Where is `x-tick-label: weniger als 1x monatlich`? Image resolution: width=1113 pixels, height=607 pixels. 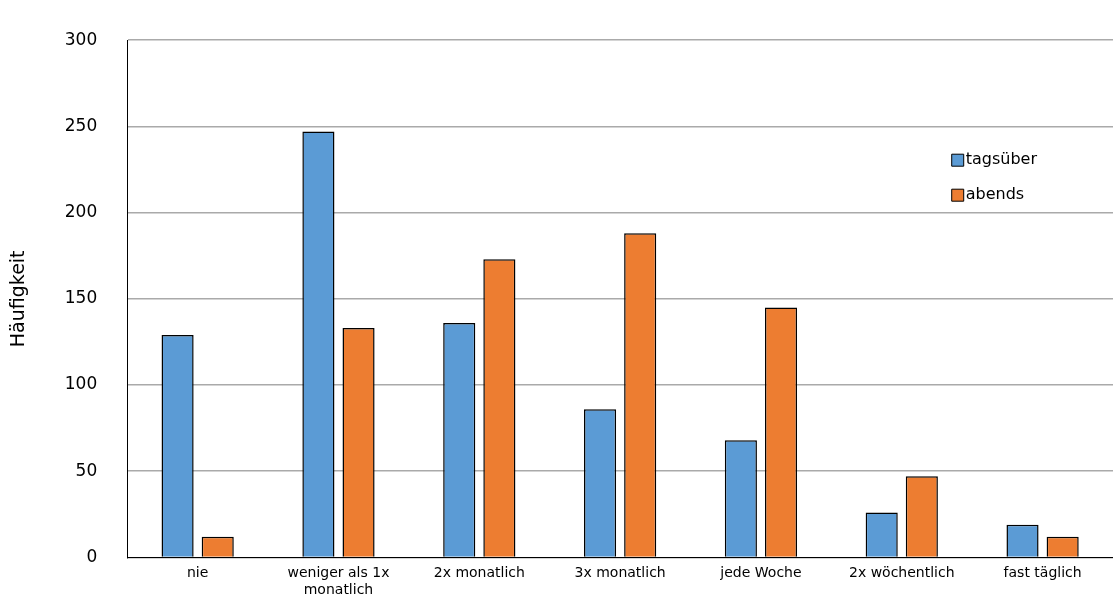 x-tick-label: weniger als 1x monatlich is located at coordinates (338, 581).